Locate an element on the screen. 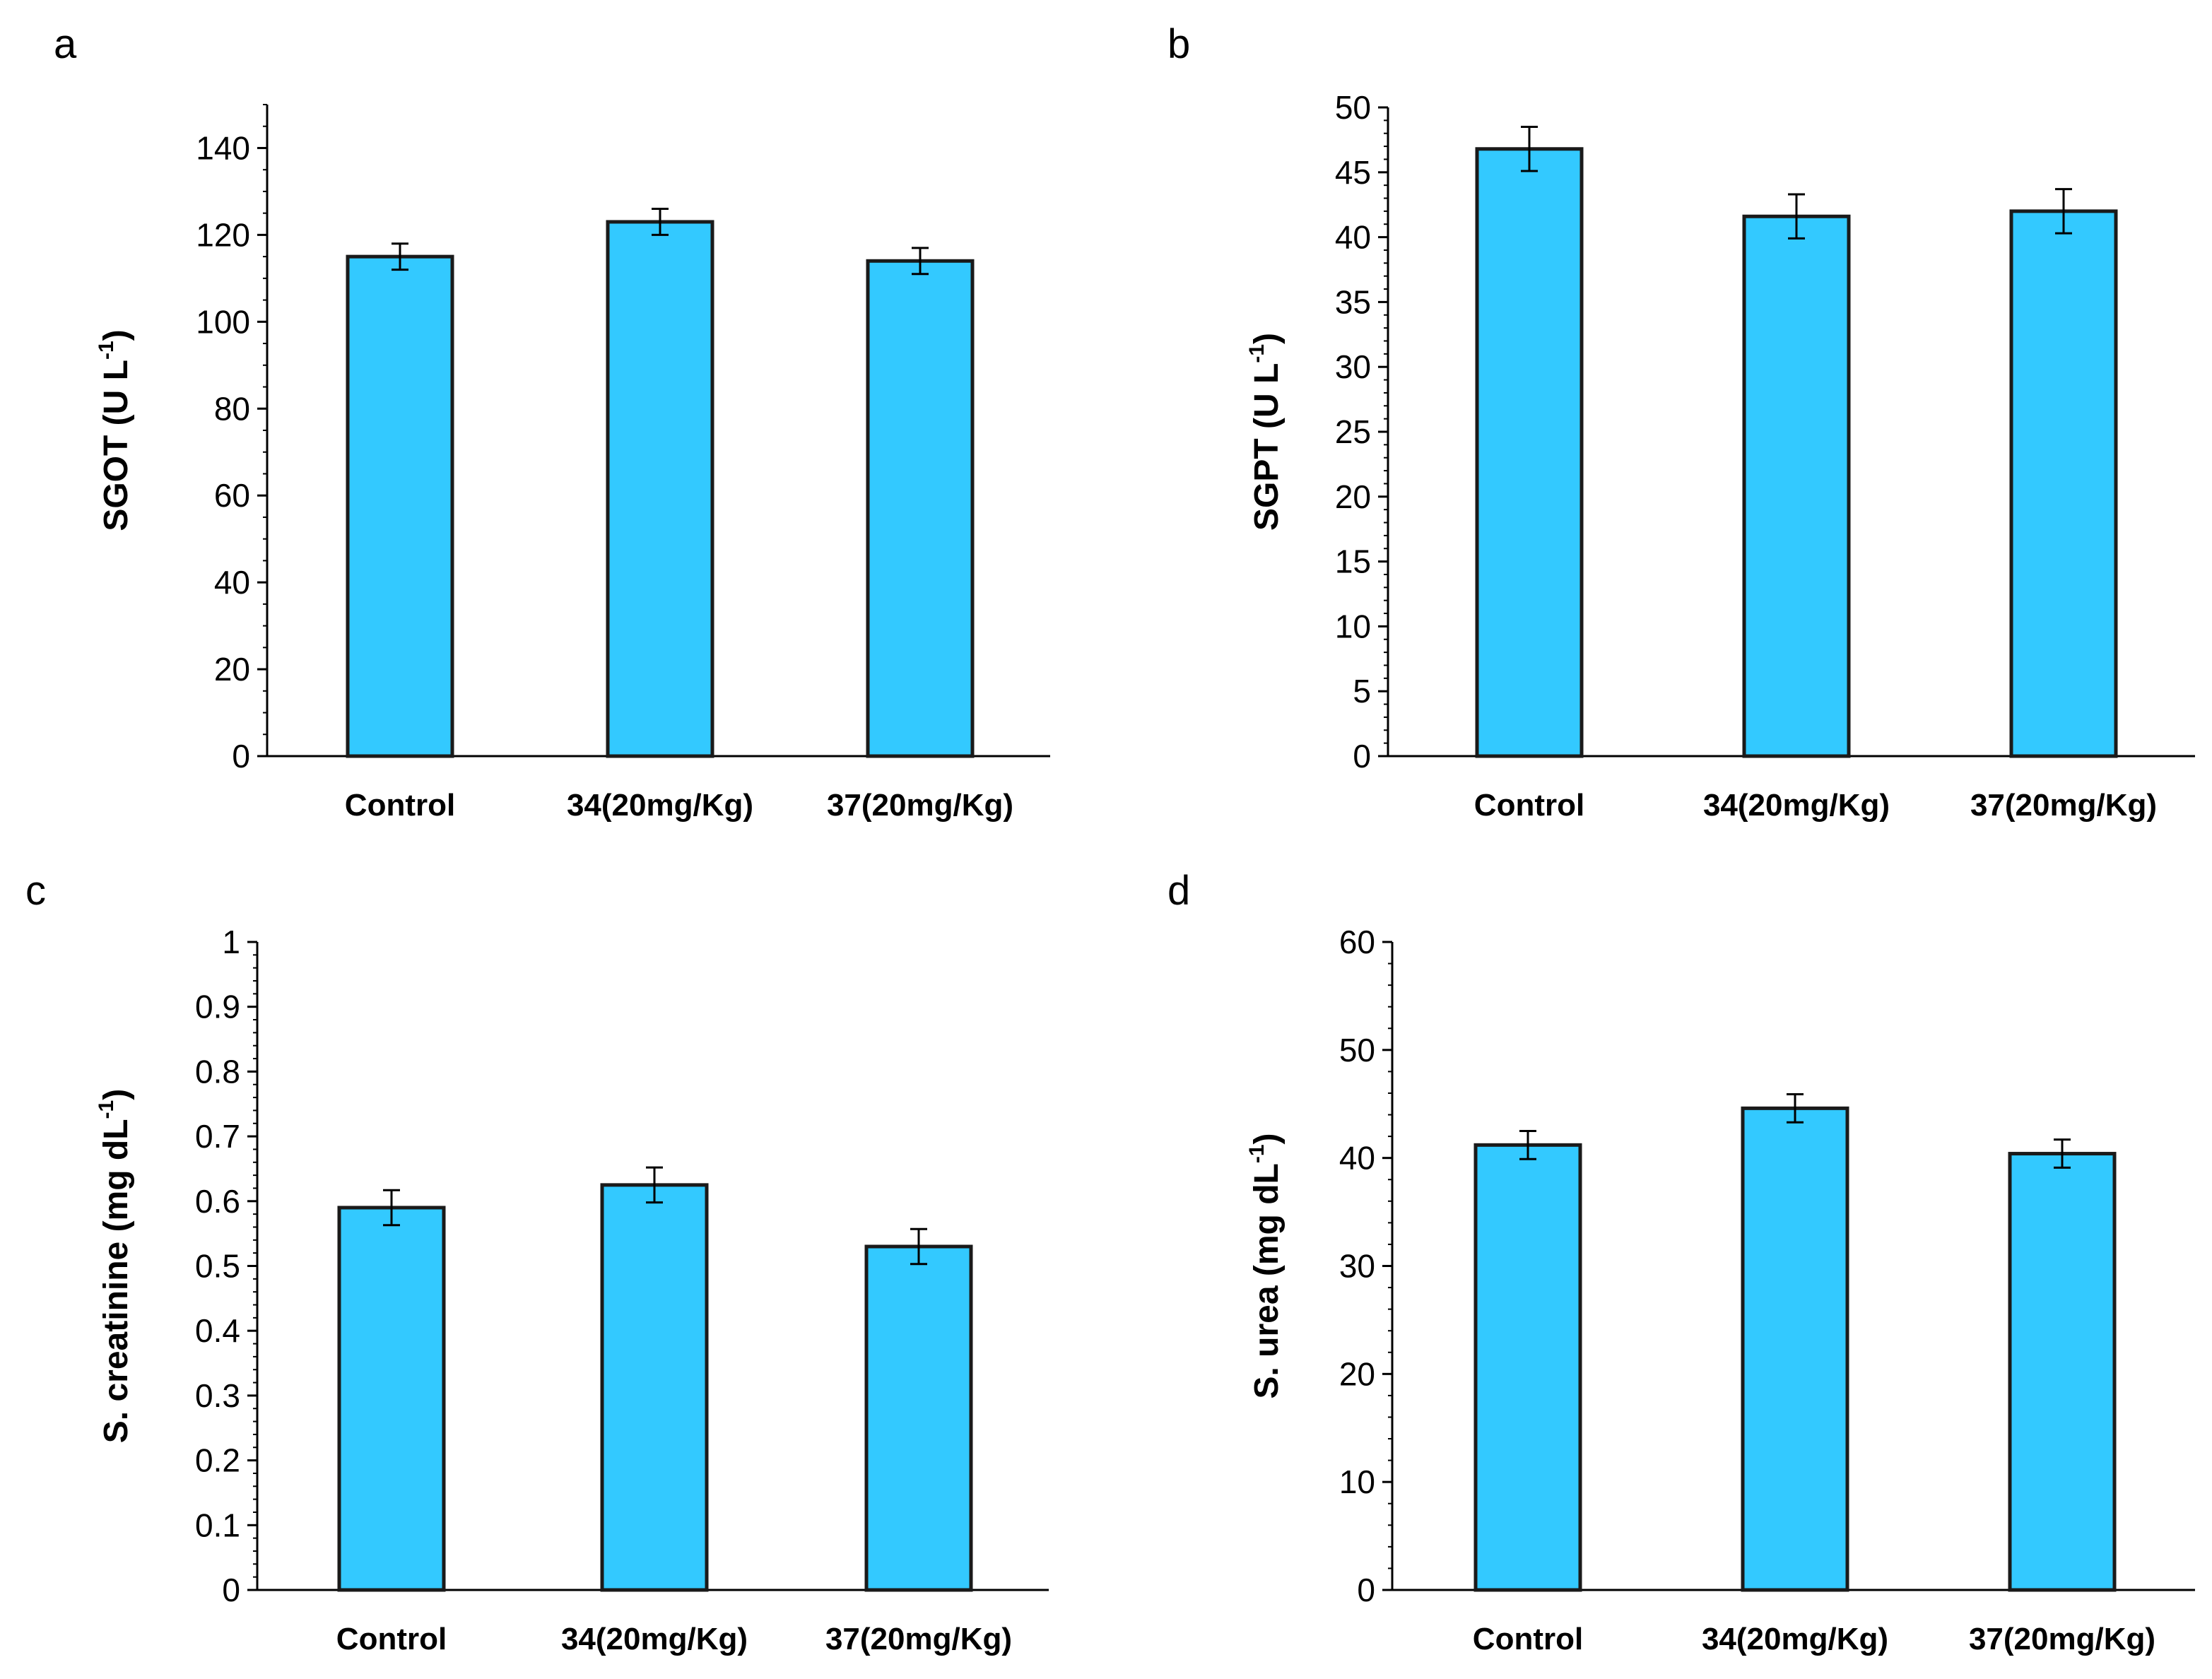 Image resolution: width=2212 pixels, height=1679 pixels. y-tick-label: 0.5 is located at coordinates (218, 1266).